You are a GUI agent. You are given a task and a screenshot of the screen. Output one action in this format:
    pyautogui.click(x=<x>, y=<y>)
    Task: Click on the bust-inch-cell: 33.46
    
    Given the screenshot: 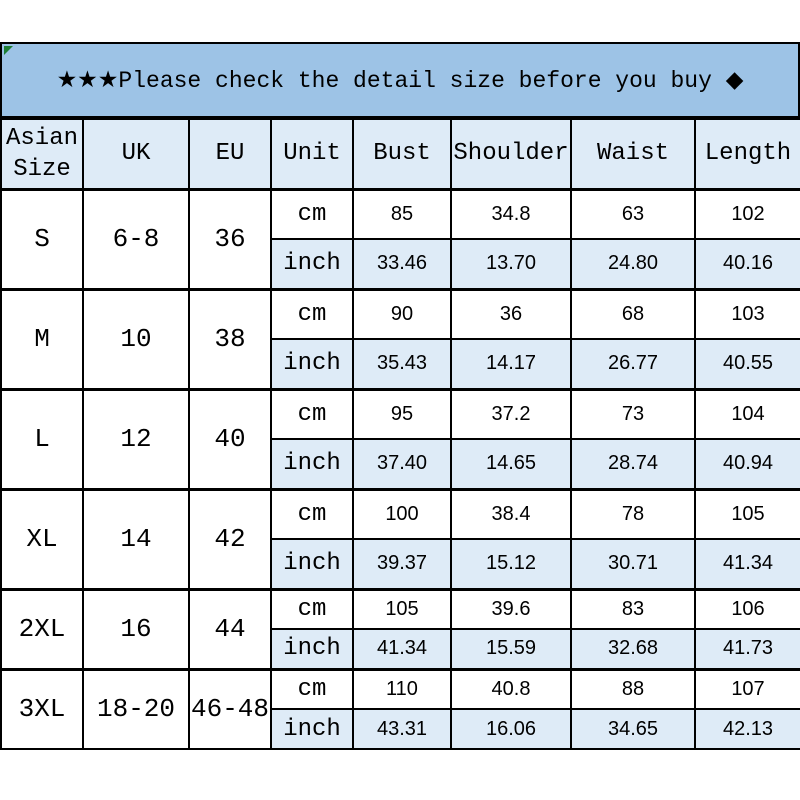 What is the action you would take?
    pyautogui.click(x=402, y=264)
    